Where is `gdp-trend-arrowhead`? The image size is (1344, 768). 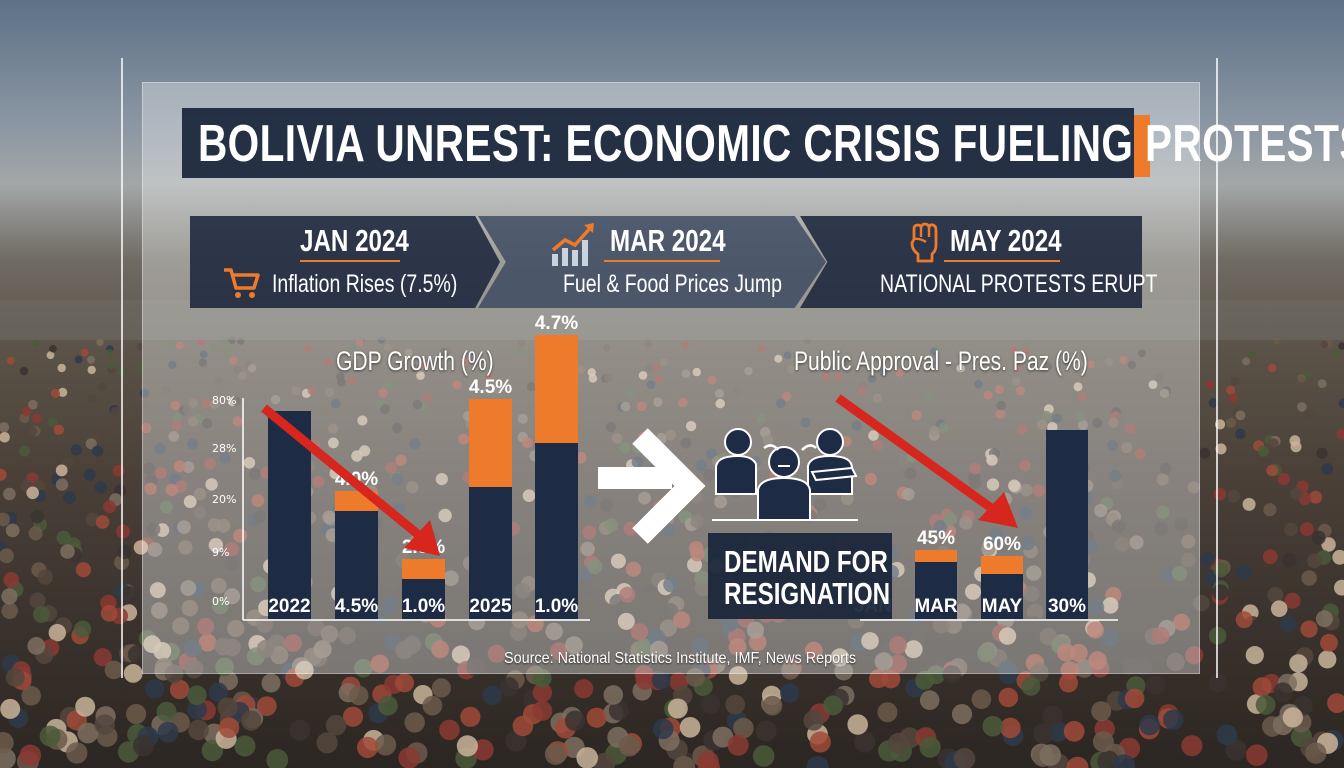 gdp-trend-arrowhead is located at coordinates (422, 538).